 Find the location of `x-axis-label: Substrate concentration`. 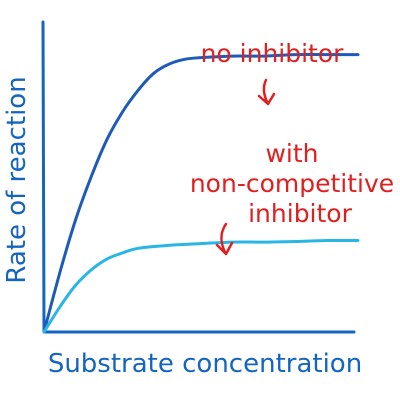

x-axis-label: Substrate concentration is located at coordinates (205, 364).